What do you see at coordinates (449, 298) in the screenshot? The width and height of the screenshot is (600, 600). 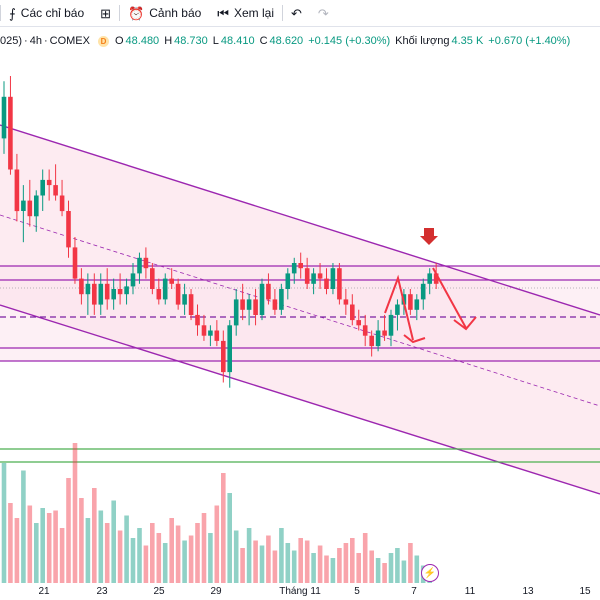 I see `projection-arrow-long` at bounding box center [449, 298].